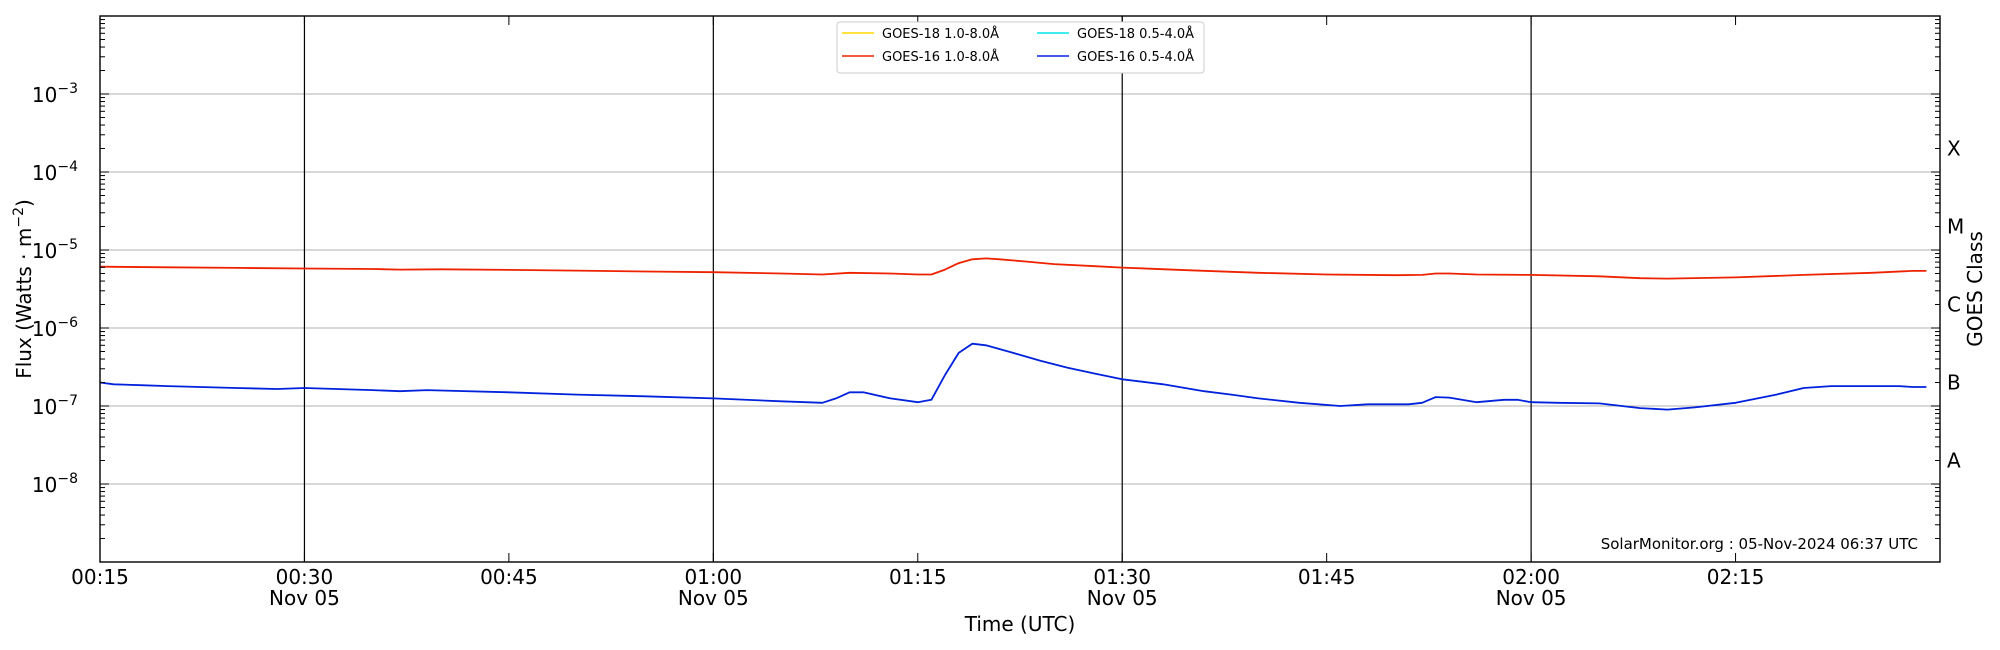 The height and width of the screenshot is (650, 2000). What do you see at coordinates (67, 245) in the screenshot?
I see `y-tick-exponent: −5` at bounding box center [67, 245].